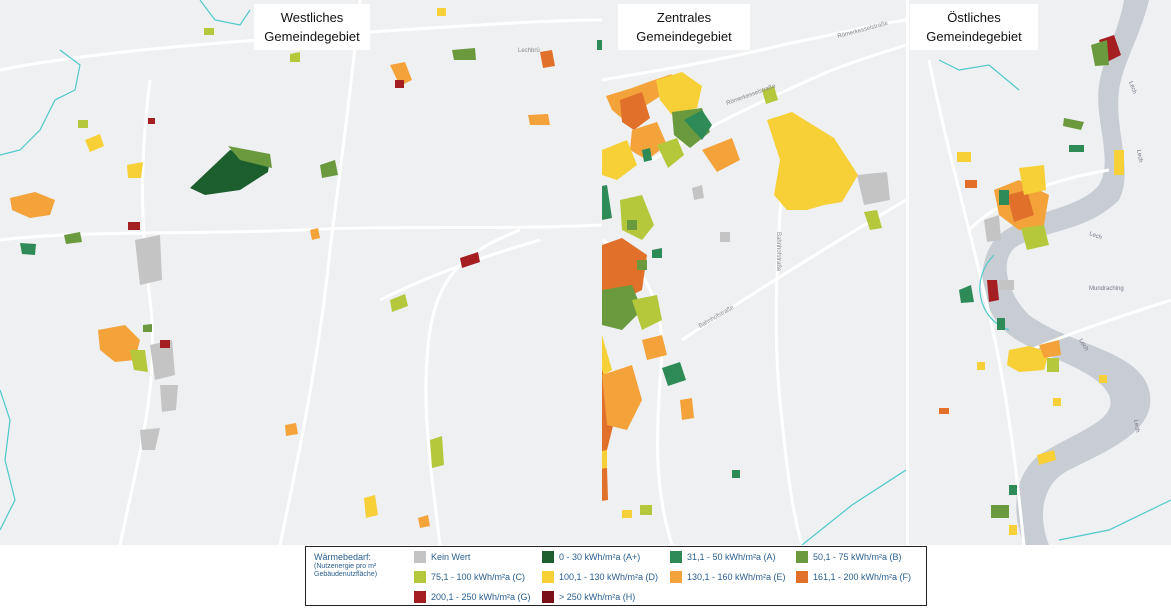 The height and width of the screenshot is (616, 1171). Describe the element at coordinates (974, 27) in the screenshot. I see `title-east: Östliches Gemeindegebiet` at that location.